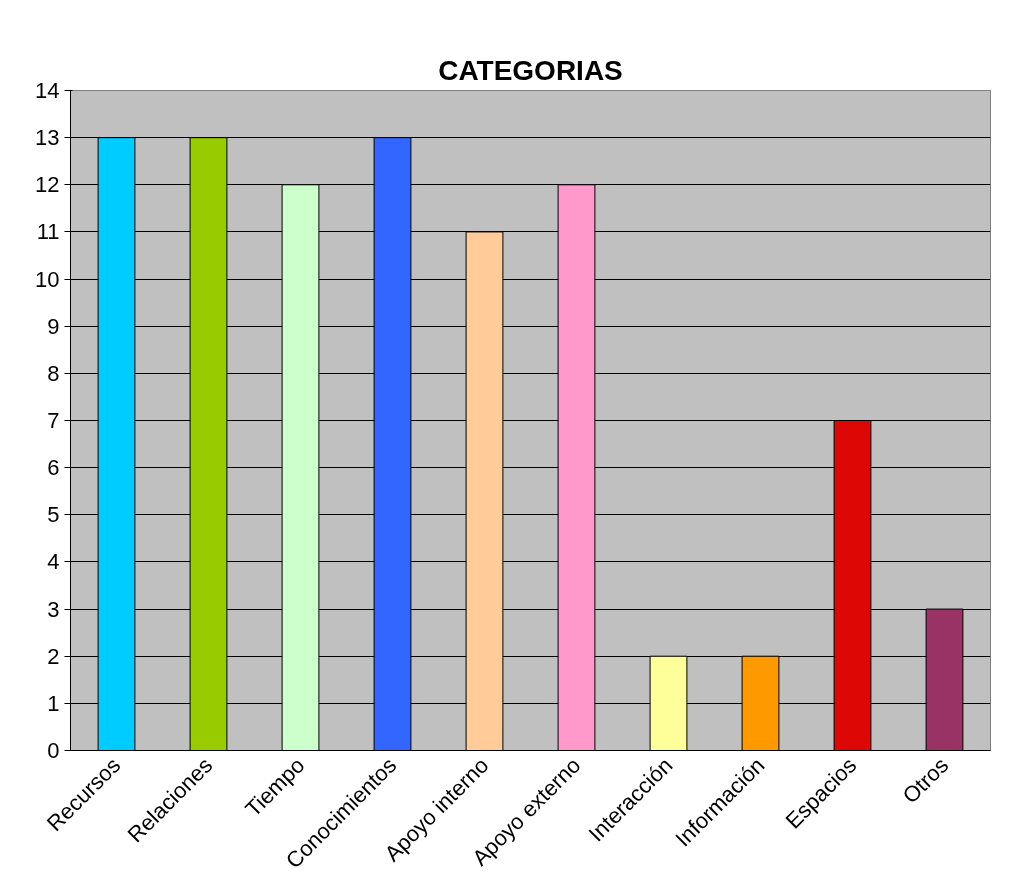 The image size is (1011, 892). What do you see at coordinates (53, 703) in the screenshot?
I see `y-tick-label: 1` at bounding box center [53, 703].